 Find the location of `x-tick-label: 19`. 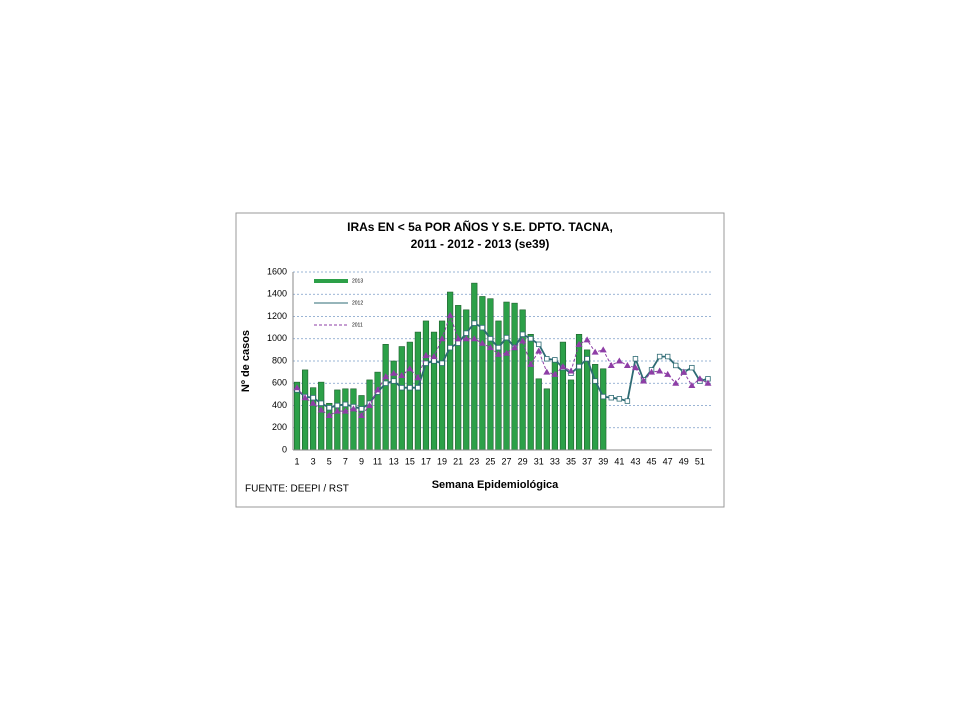

x-tick-label: 19 is located at coordinates (442, 461).